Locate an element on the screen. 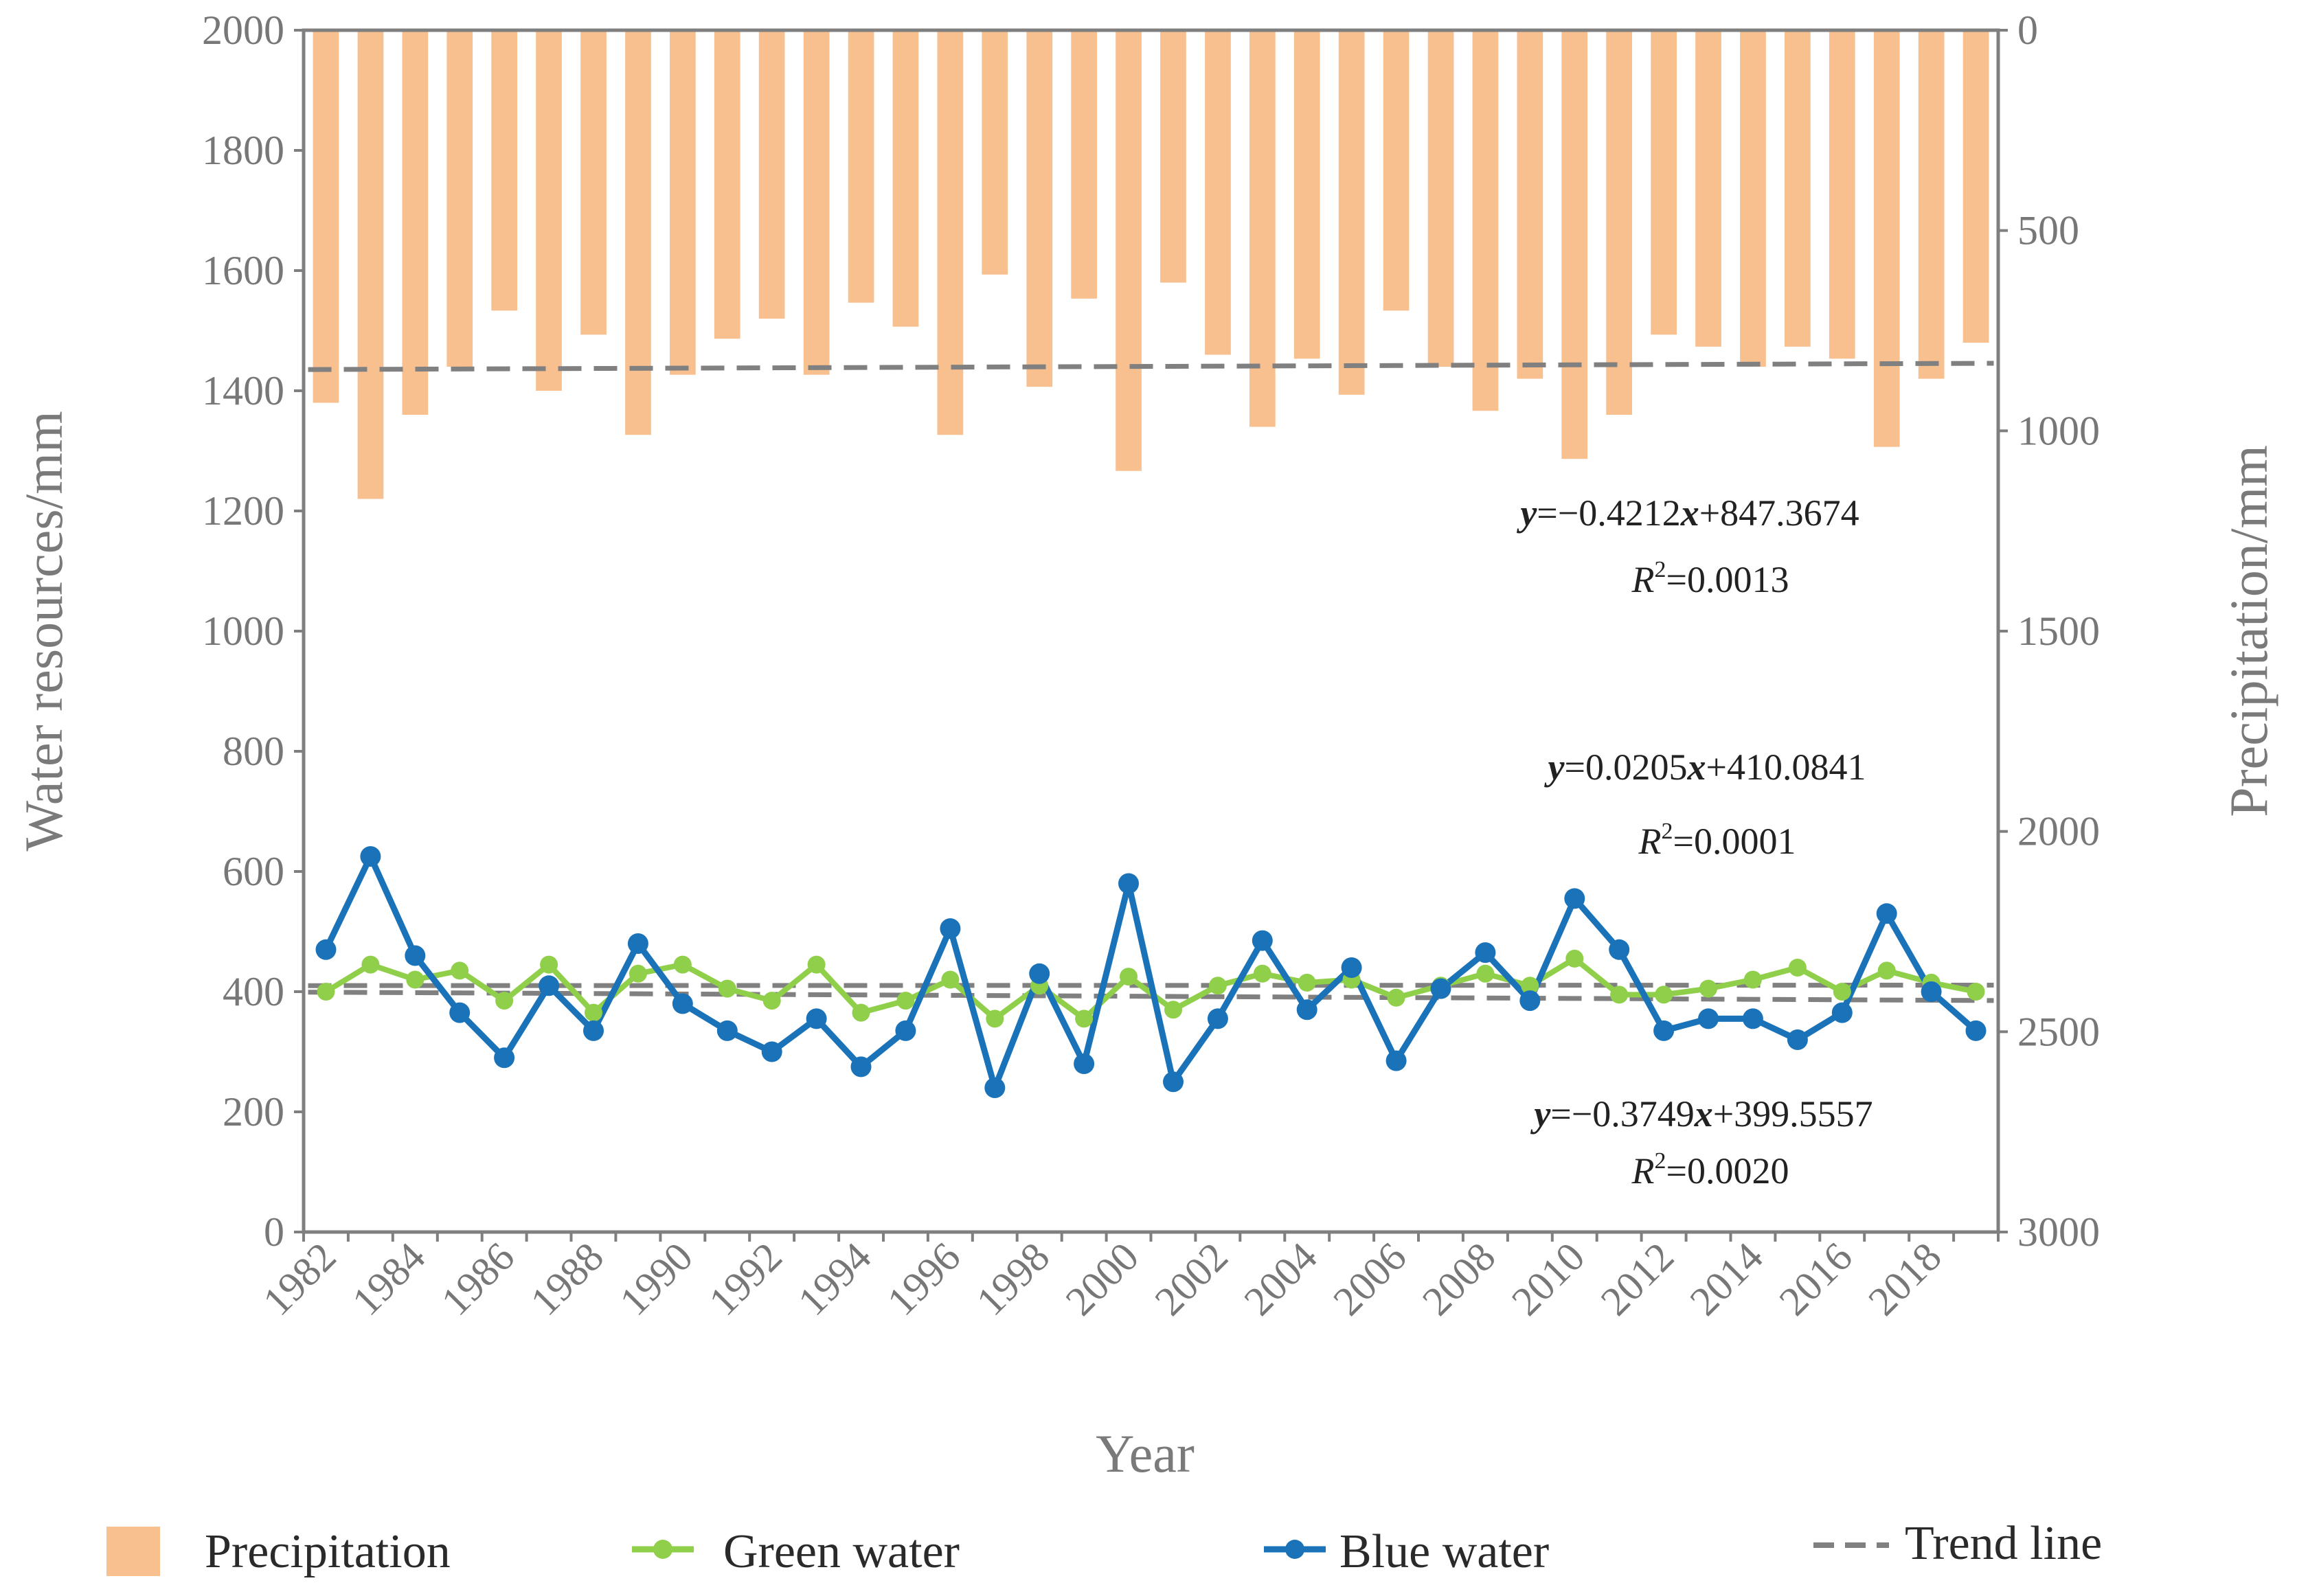  x-tick-label-1998: 1998 is located at coordinates (1013, 1279).